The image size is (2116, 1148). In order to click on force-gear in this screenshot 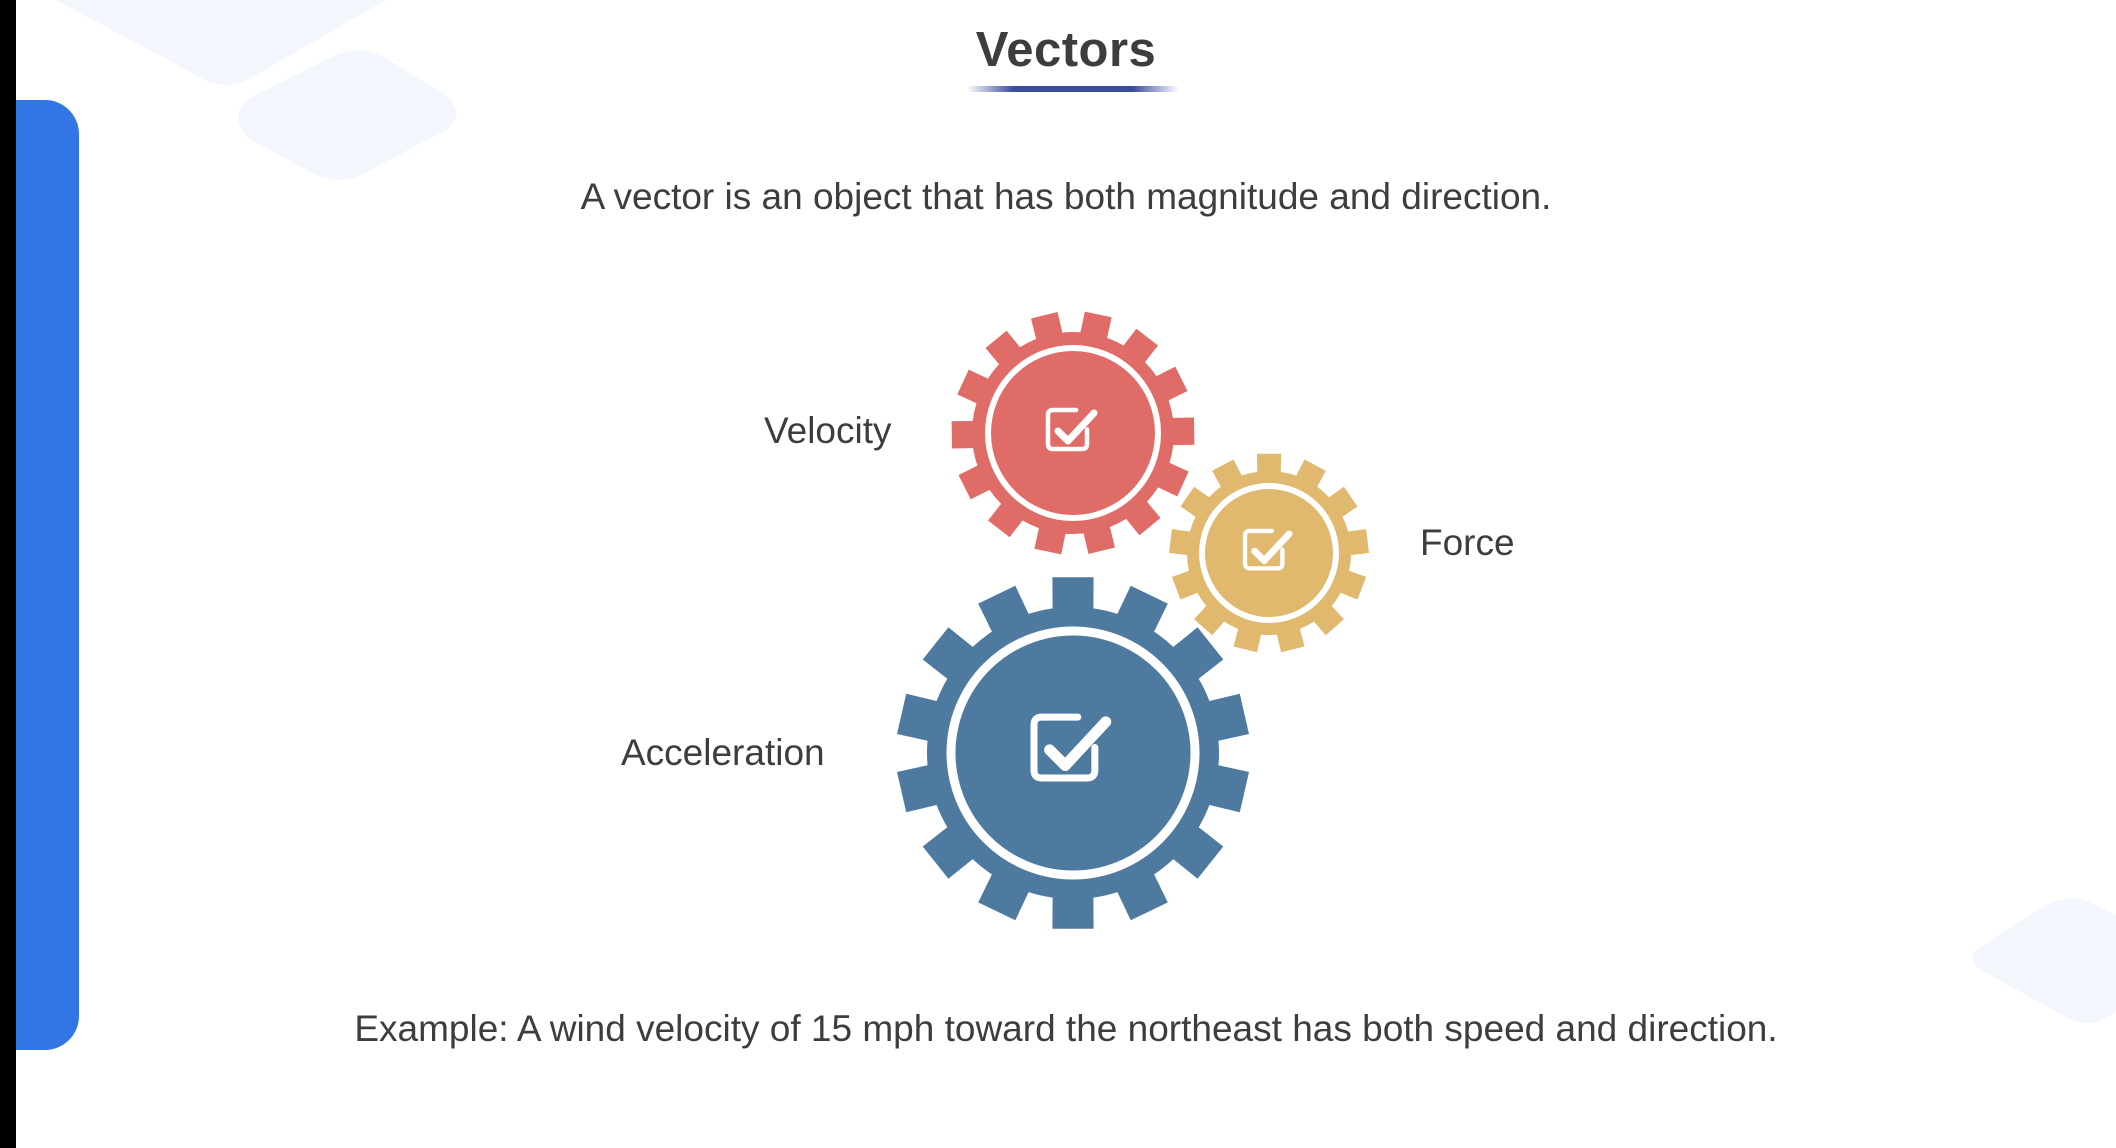, I will do `click(1269, 553)`.